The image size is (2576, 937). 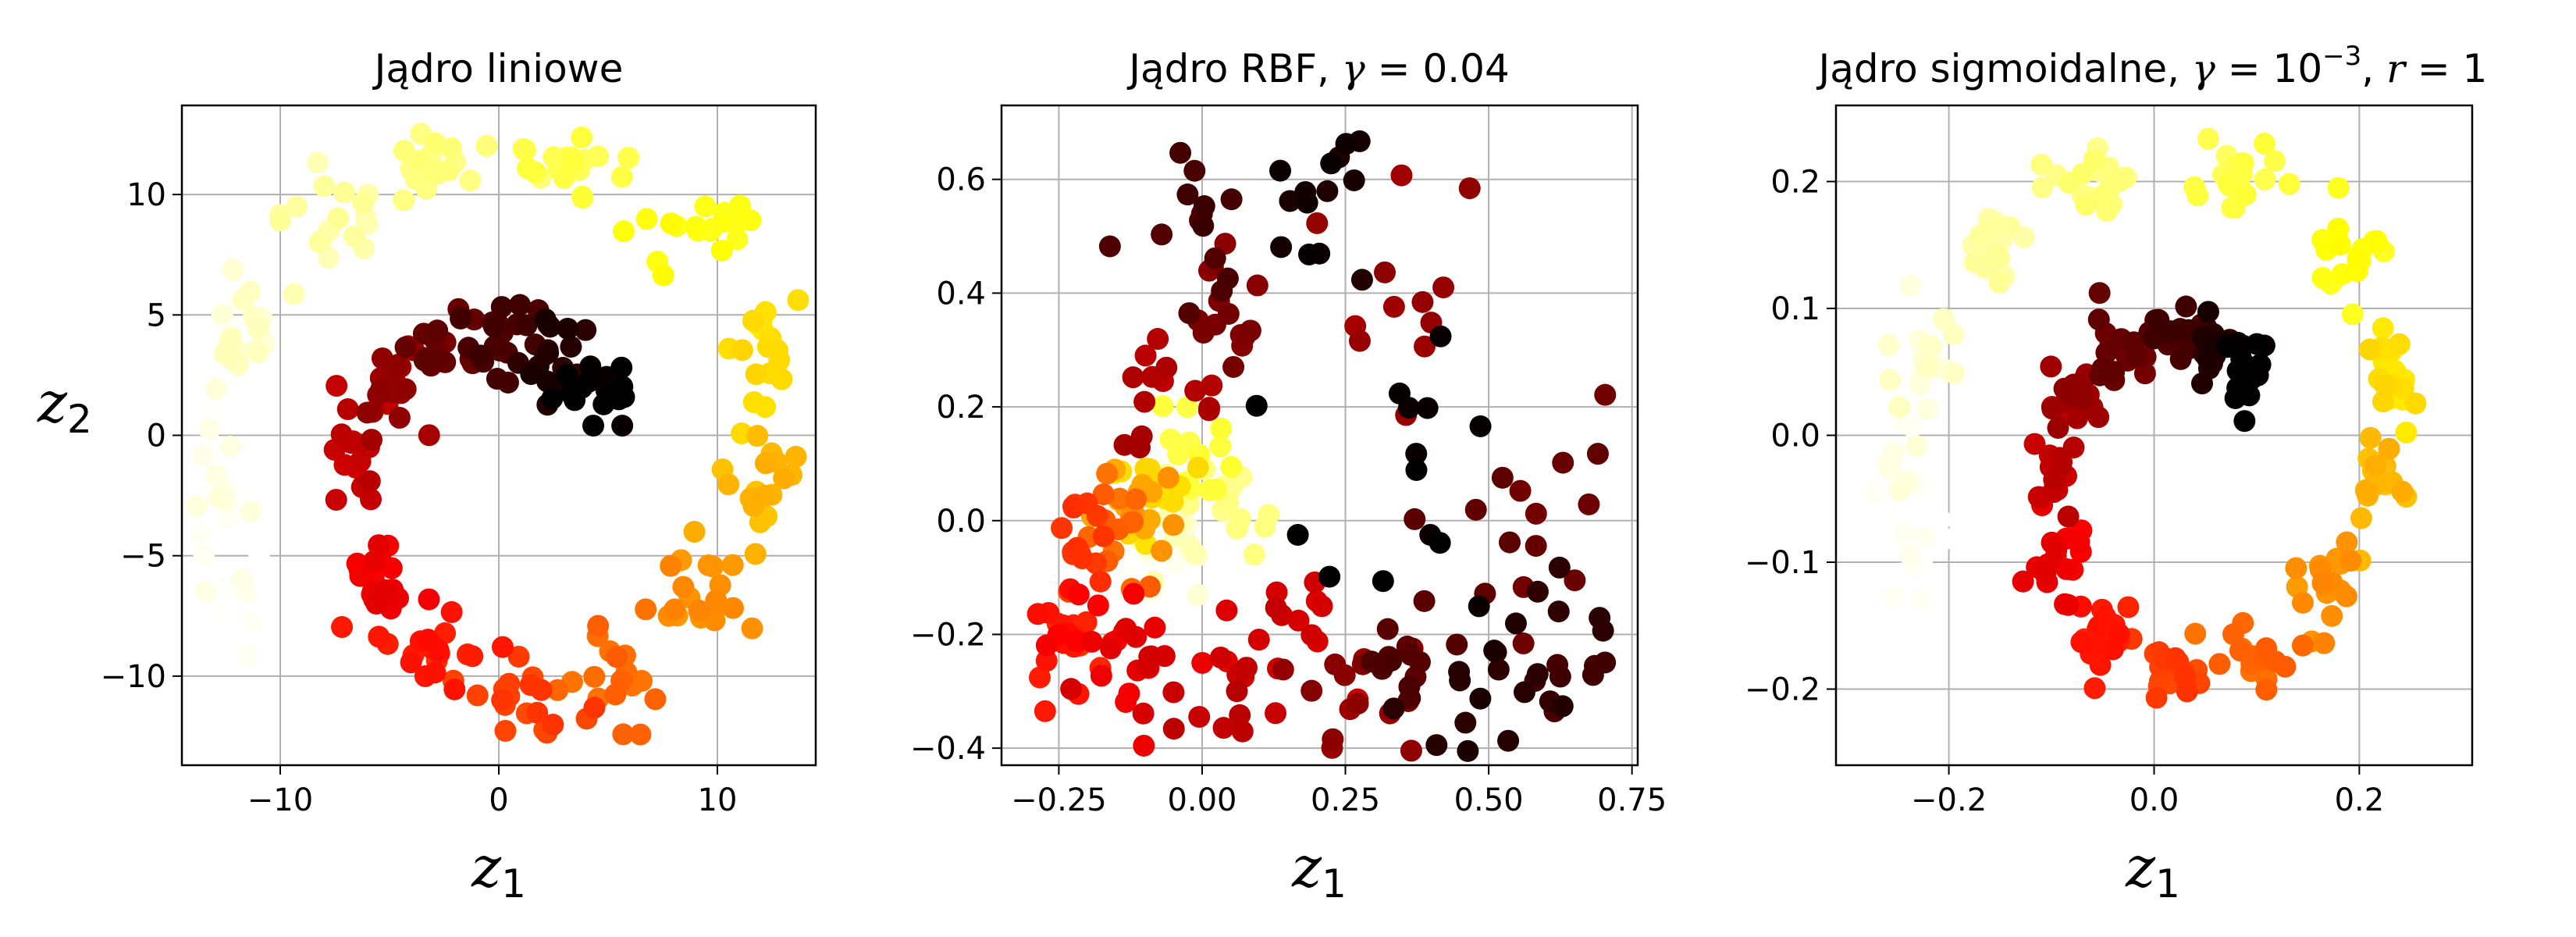 I want to click on y-tick-label: −0.2, so click(x=1782, y=690).